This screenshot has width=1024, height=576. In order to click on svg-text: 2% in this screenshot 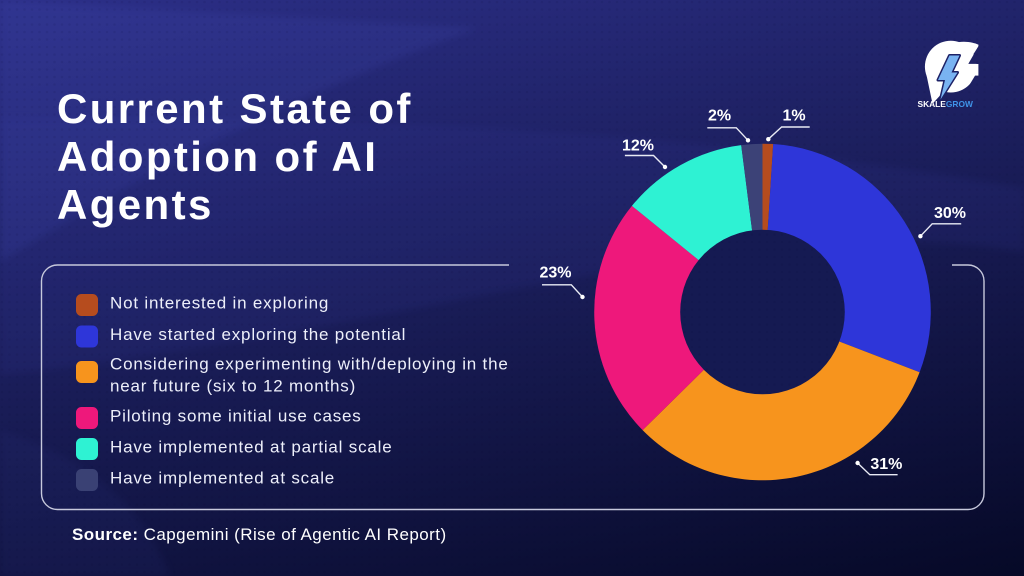, I will do `click(719, 116)`.